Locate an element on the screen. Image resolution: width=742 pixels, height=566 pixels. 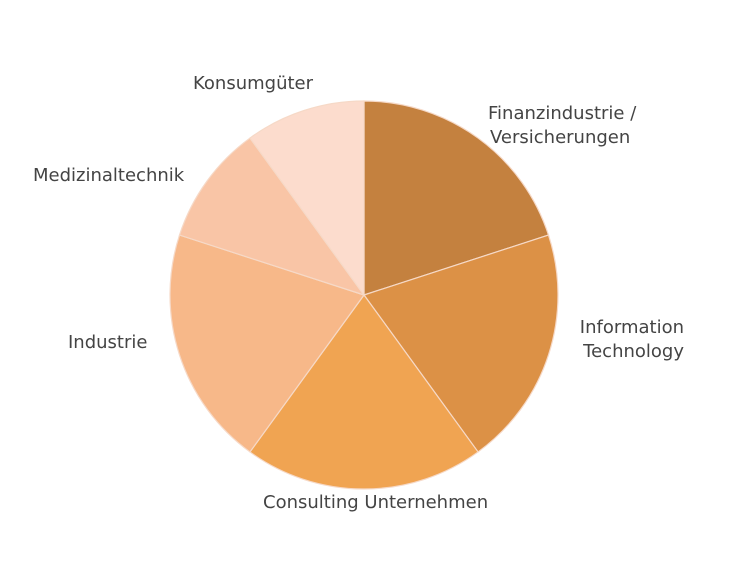
label-industrie: Industrie is located at coordinates (108, 342).